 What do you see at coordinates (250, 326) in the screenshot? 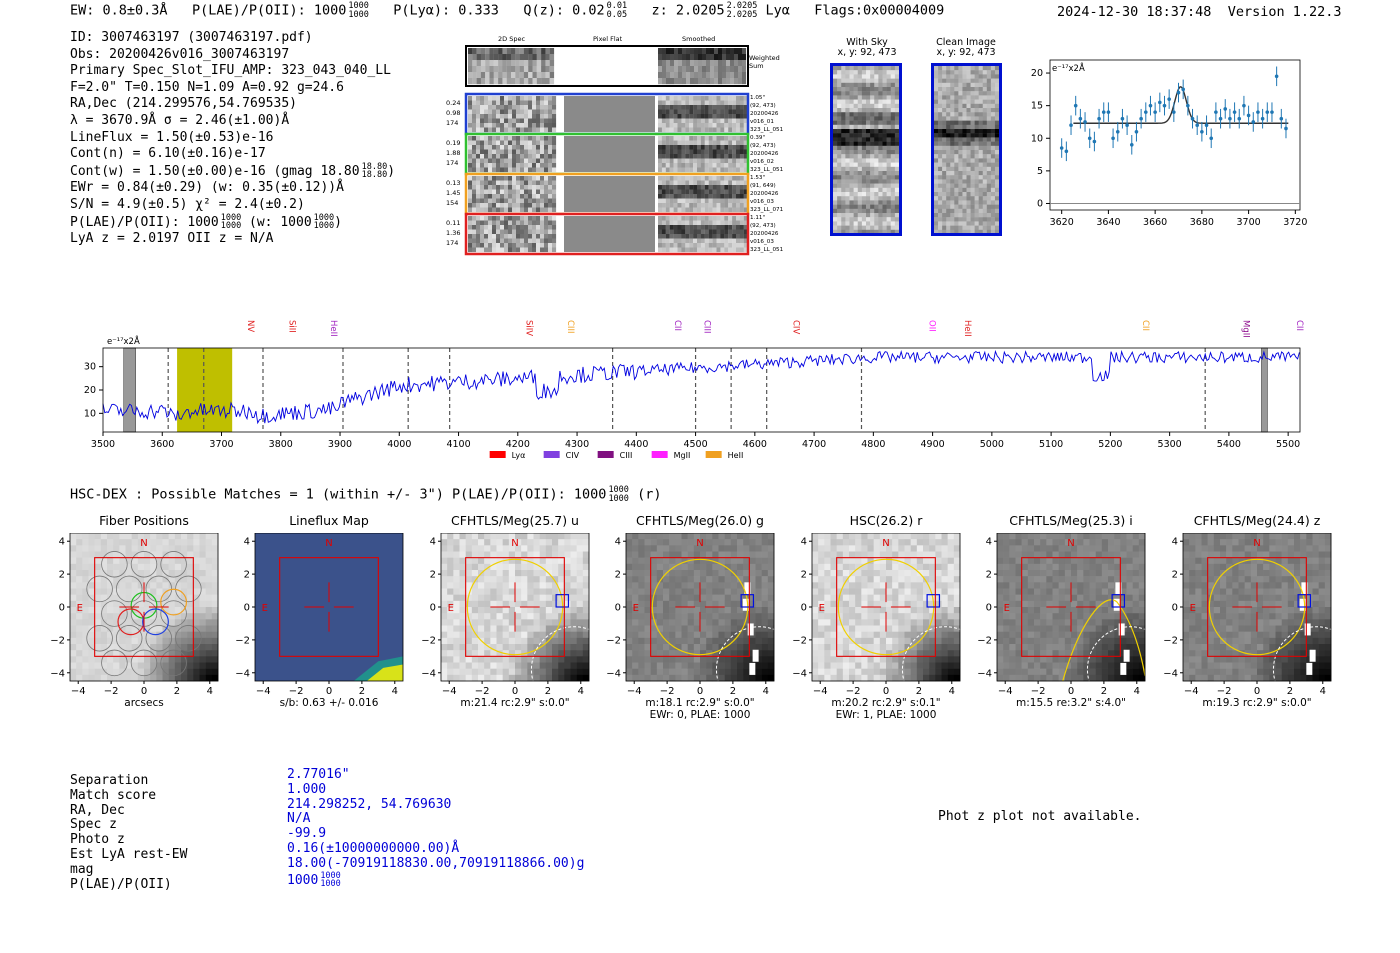
I see `emission-line-label: NV` at bounding box center [250, 326].